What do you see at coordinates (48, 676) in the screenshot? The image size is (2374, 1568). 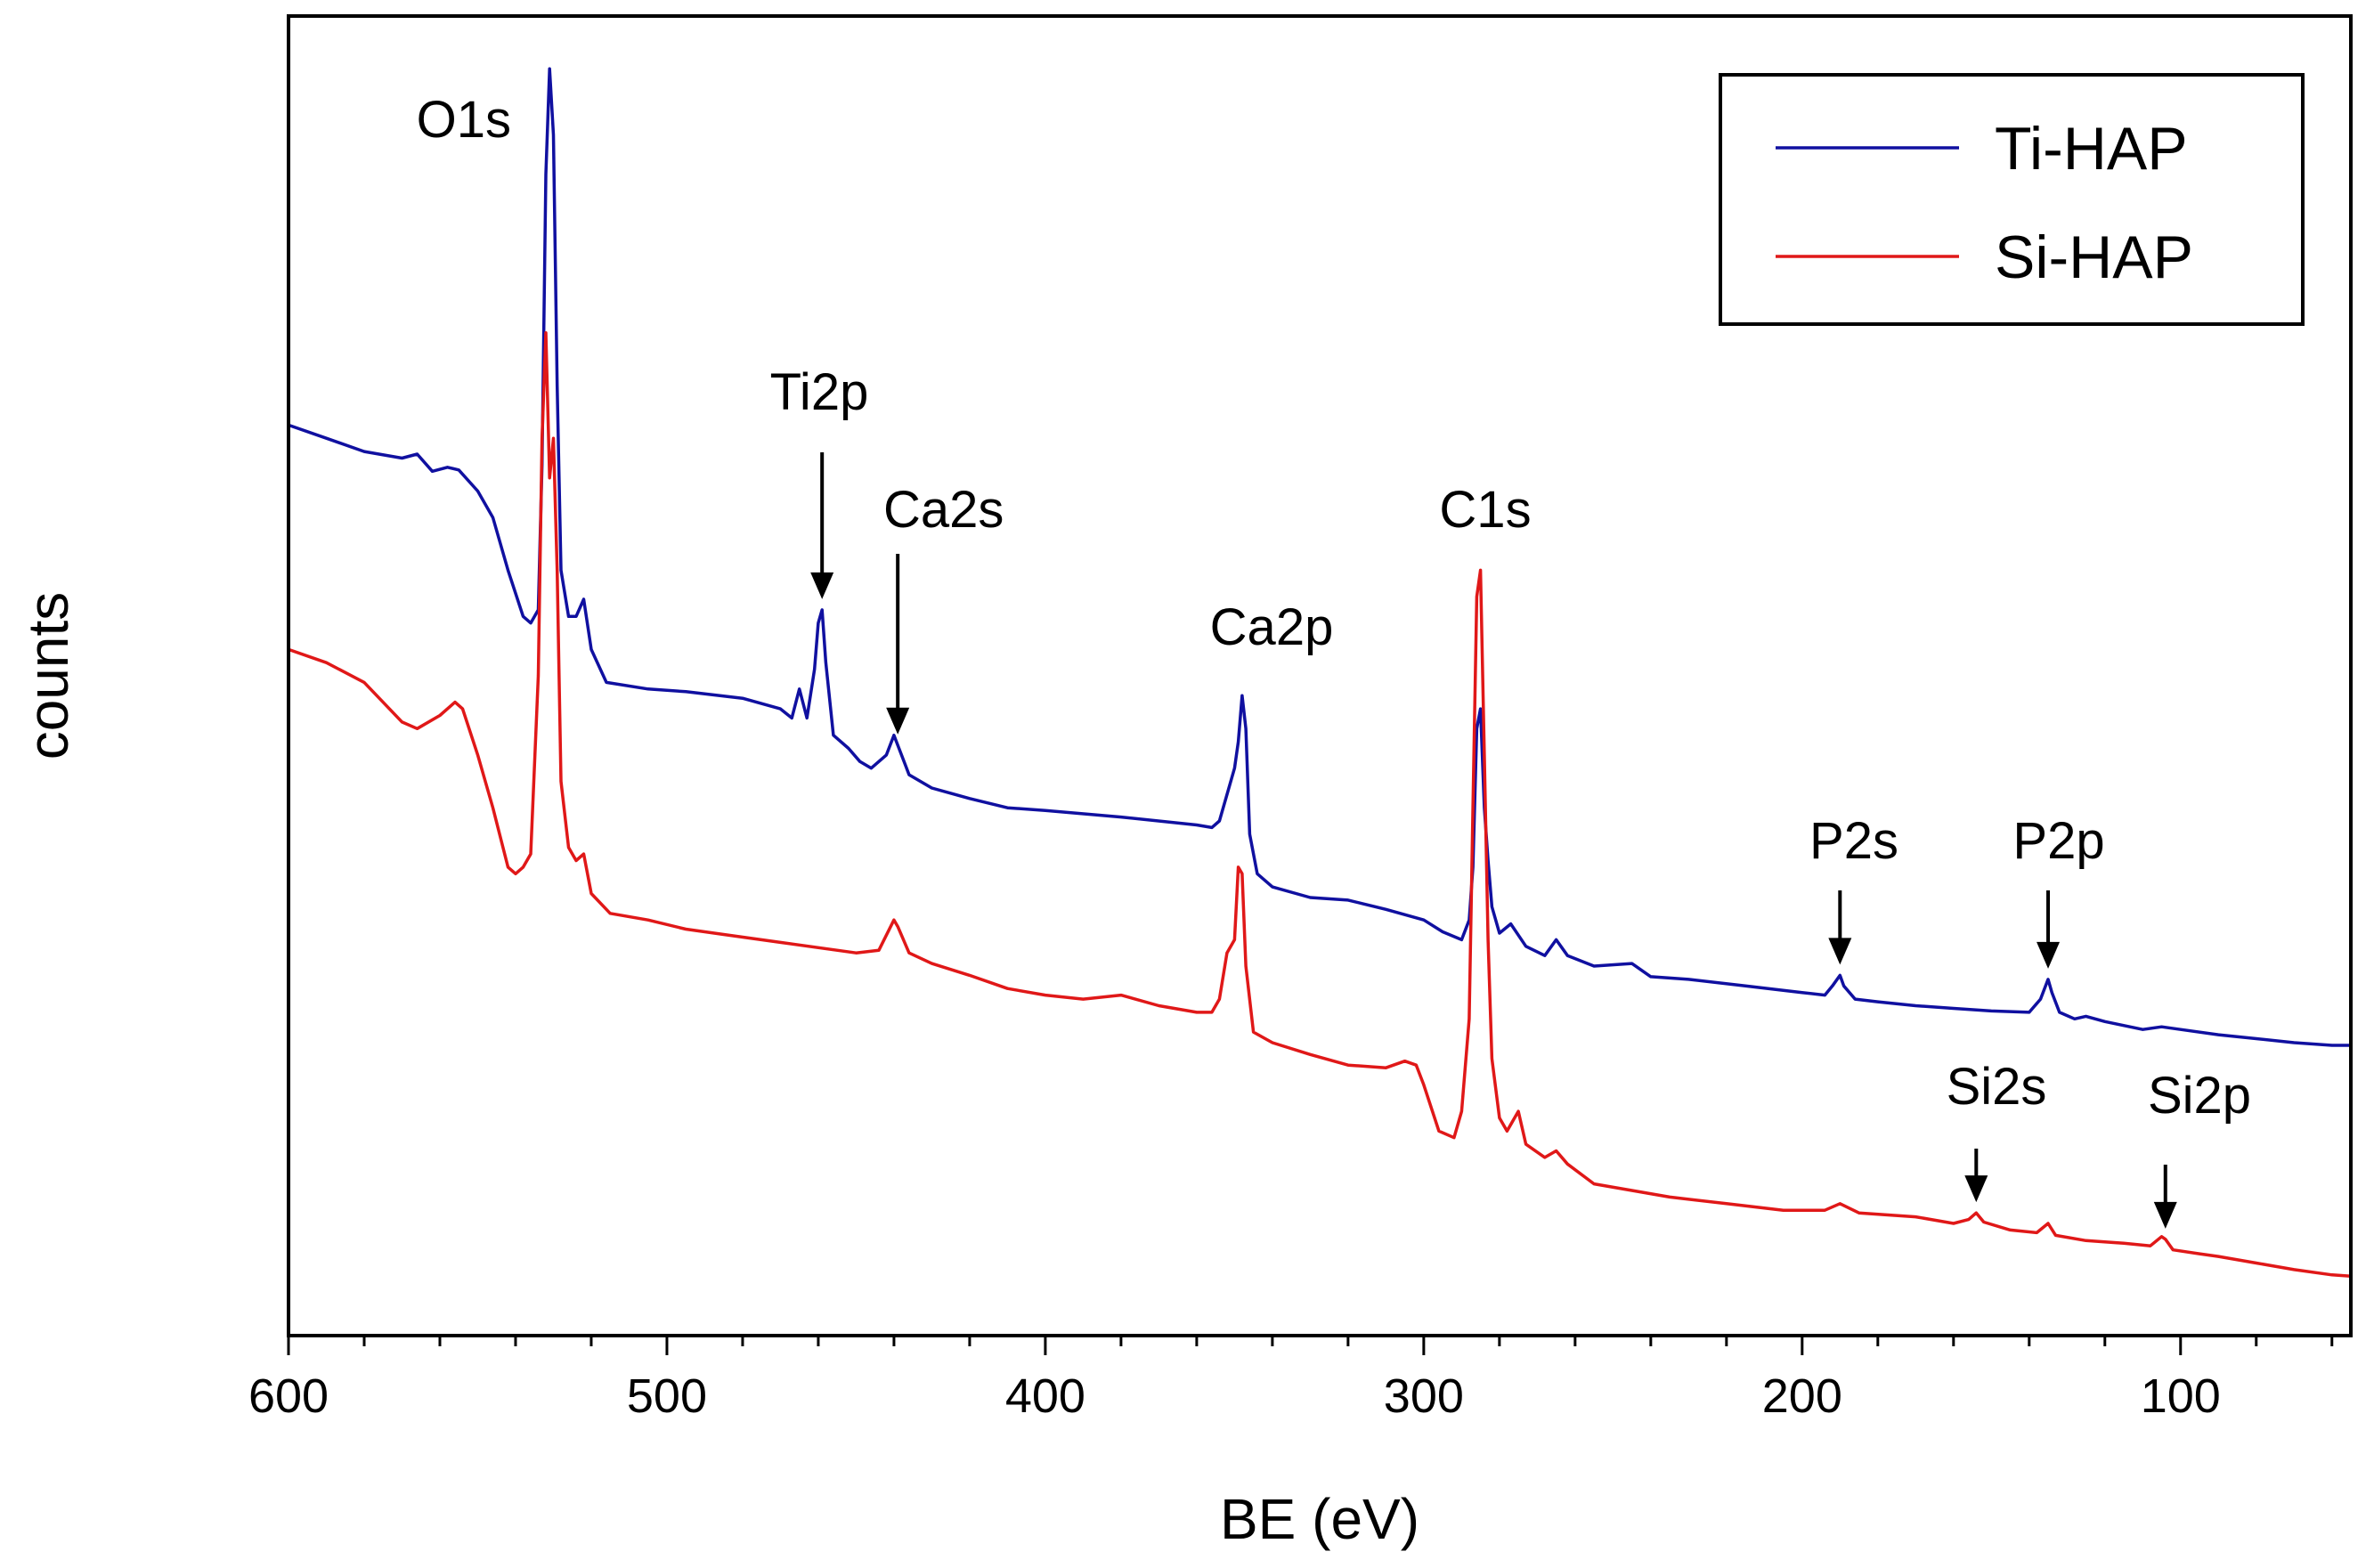 I see `y-axis-label: counts` at bounding box center [48, 676].